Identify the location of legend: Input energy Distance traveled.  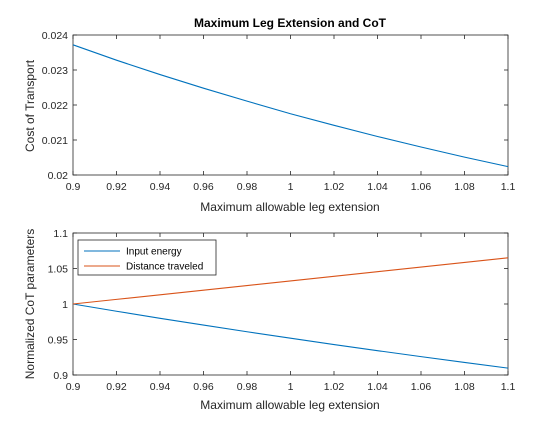
(147, 257).